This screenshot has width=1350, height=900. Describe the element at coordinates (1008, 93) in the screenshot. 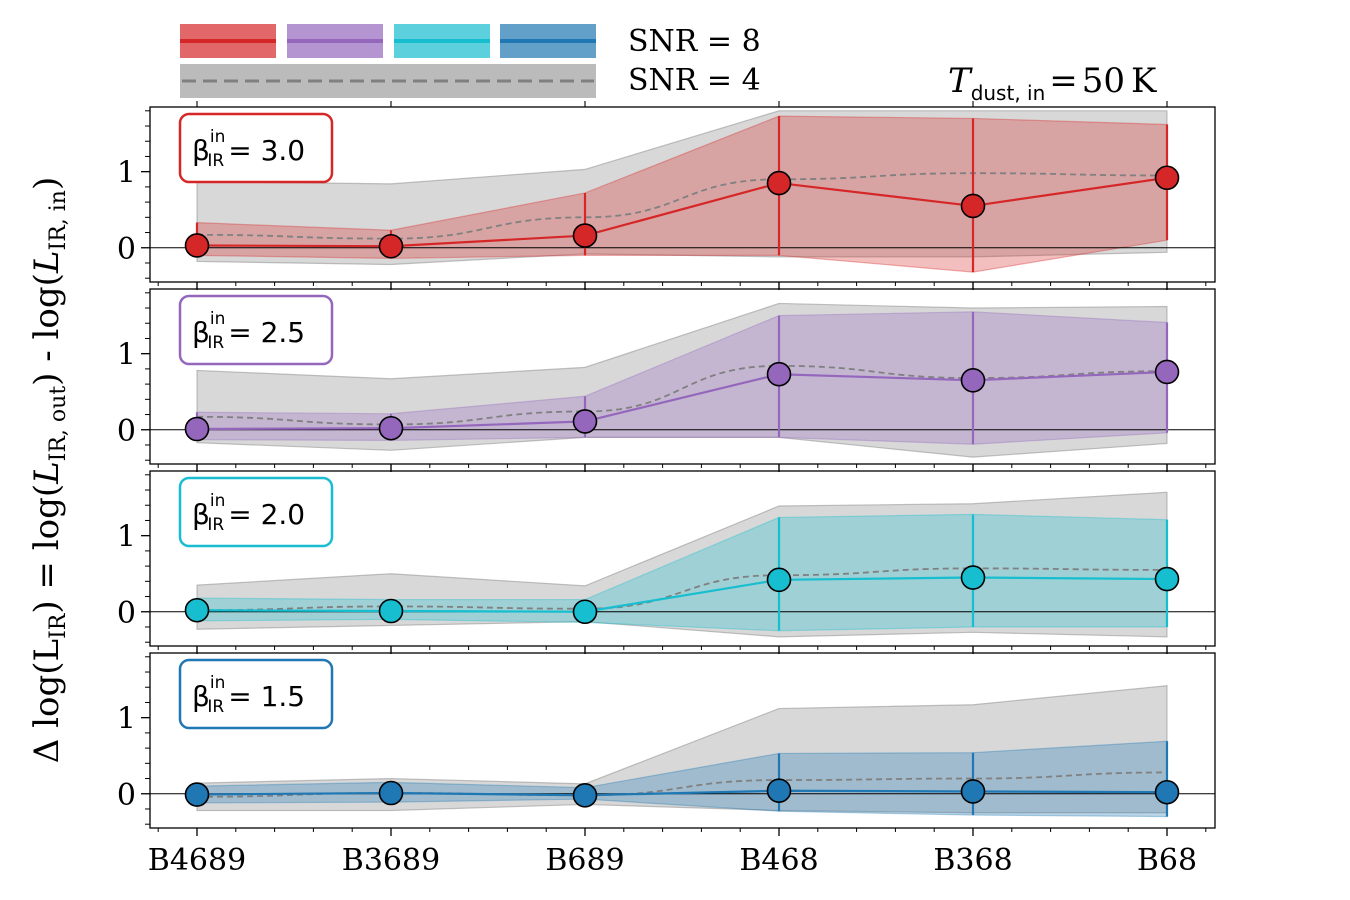

I see `tdust-sub: dust, in` at that location.